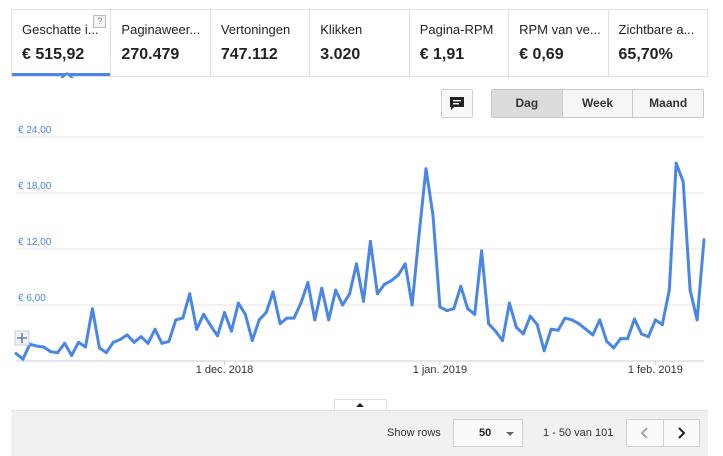 This screenshot has width=723, height=456. I want to click on add-annotation-icon, so click(22, 338).